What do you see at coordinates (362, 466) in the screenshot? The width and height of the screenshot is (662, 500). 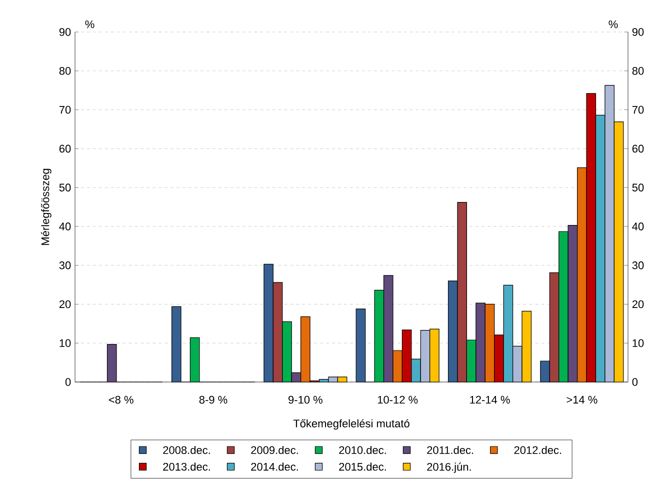 I see `legend-label: 2015.dec.` at bounding box center [362, 466].